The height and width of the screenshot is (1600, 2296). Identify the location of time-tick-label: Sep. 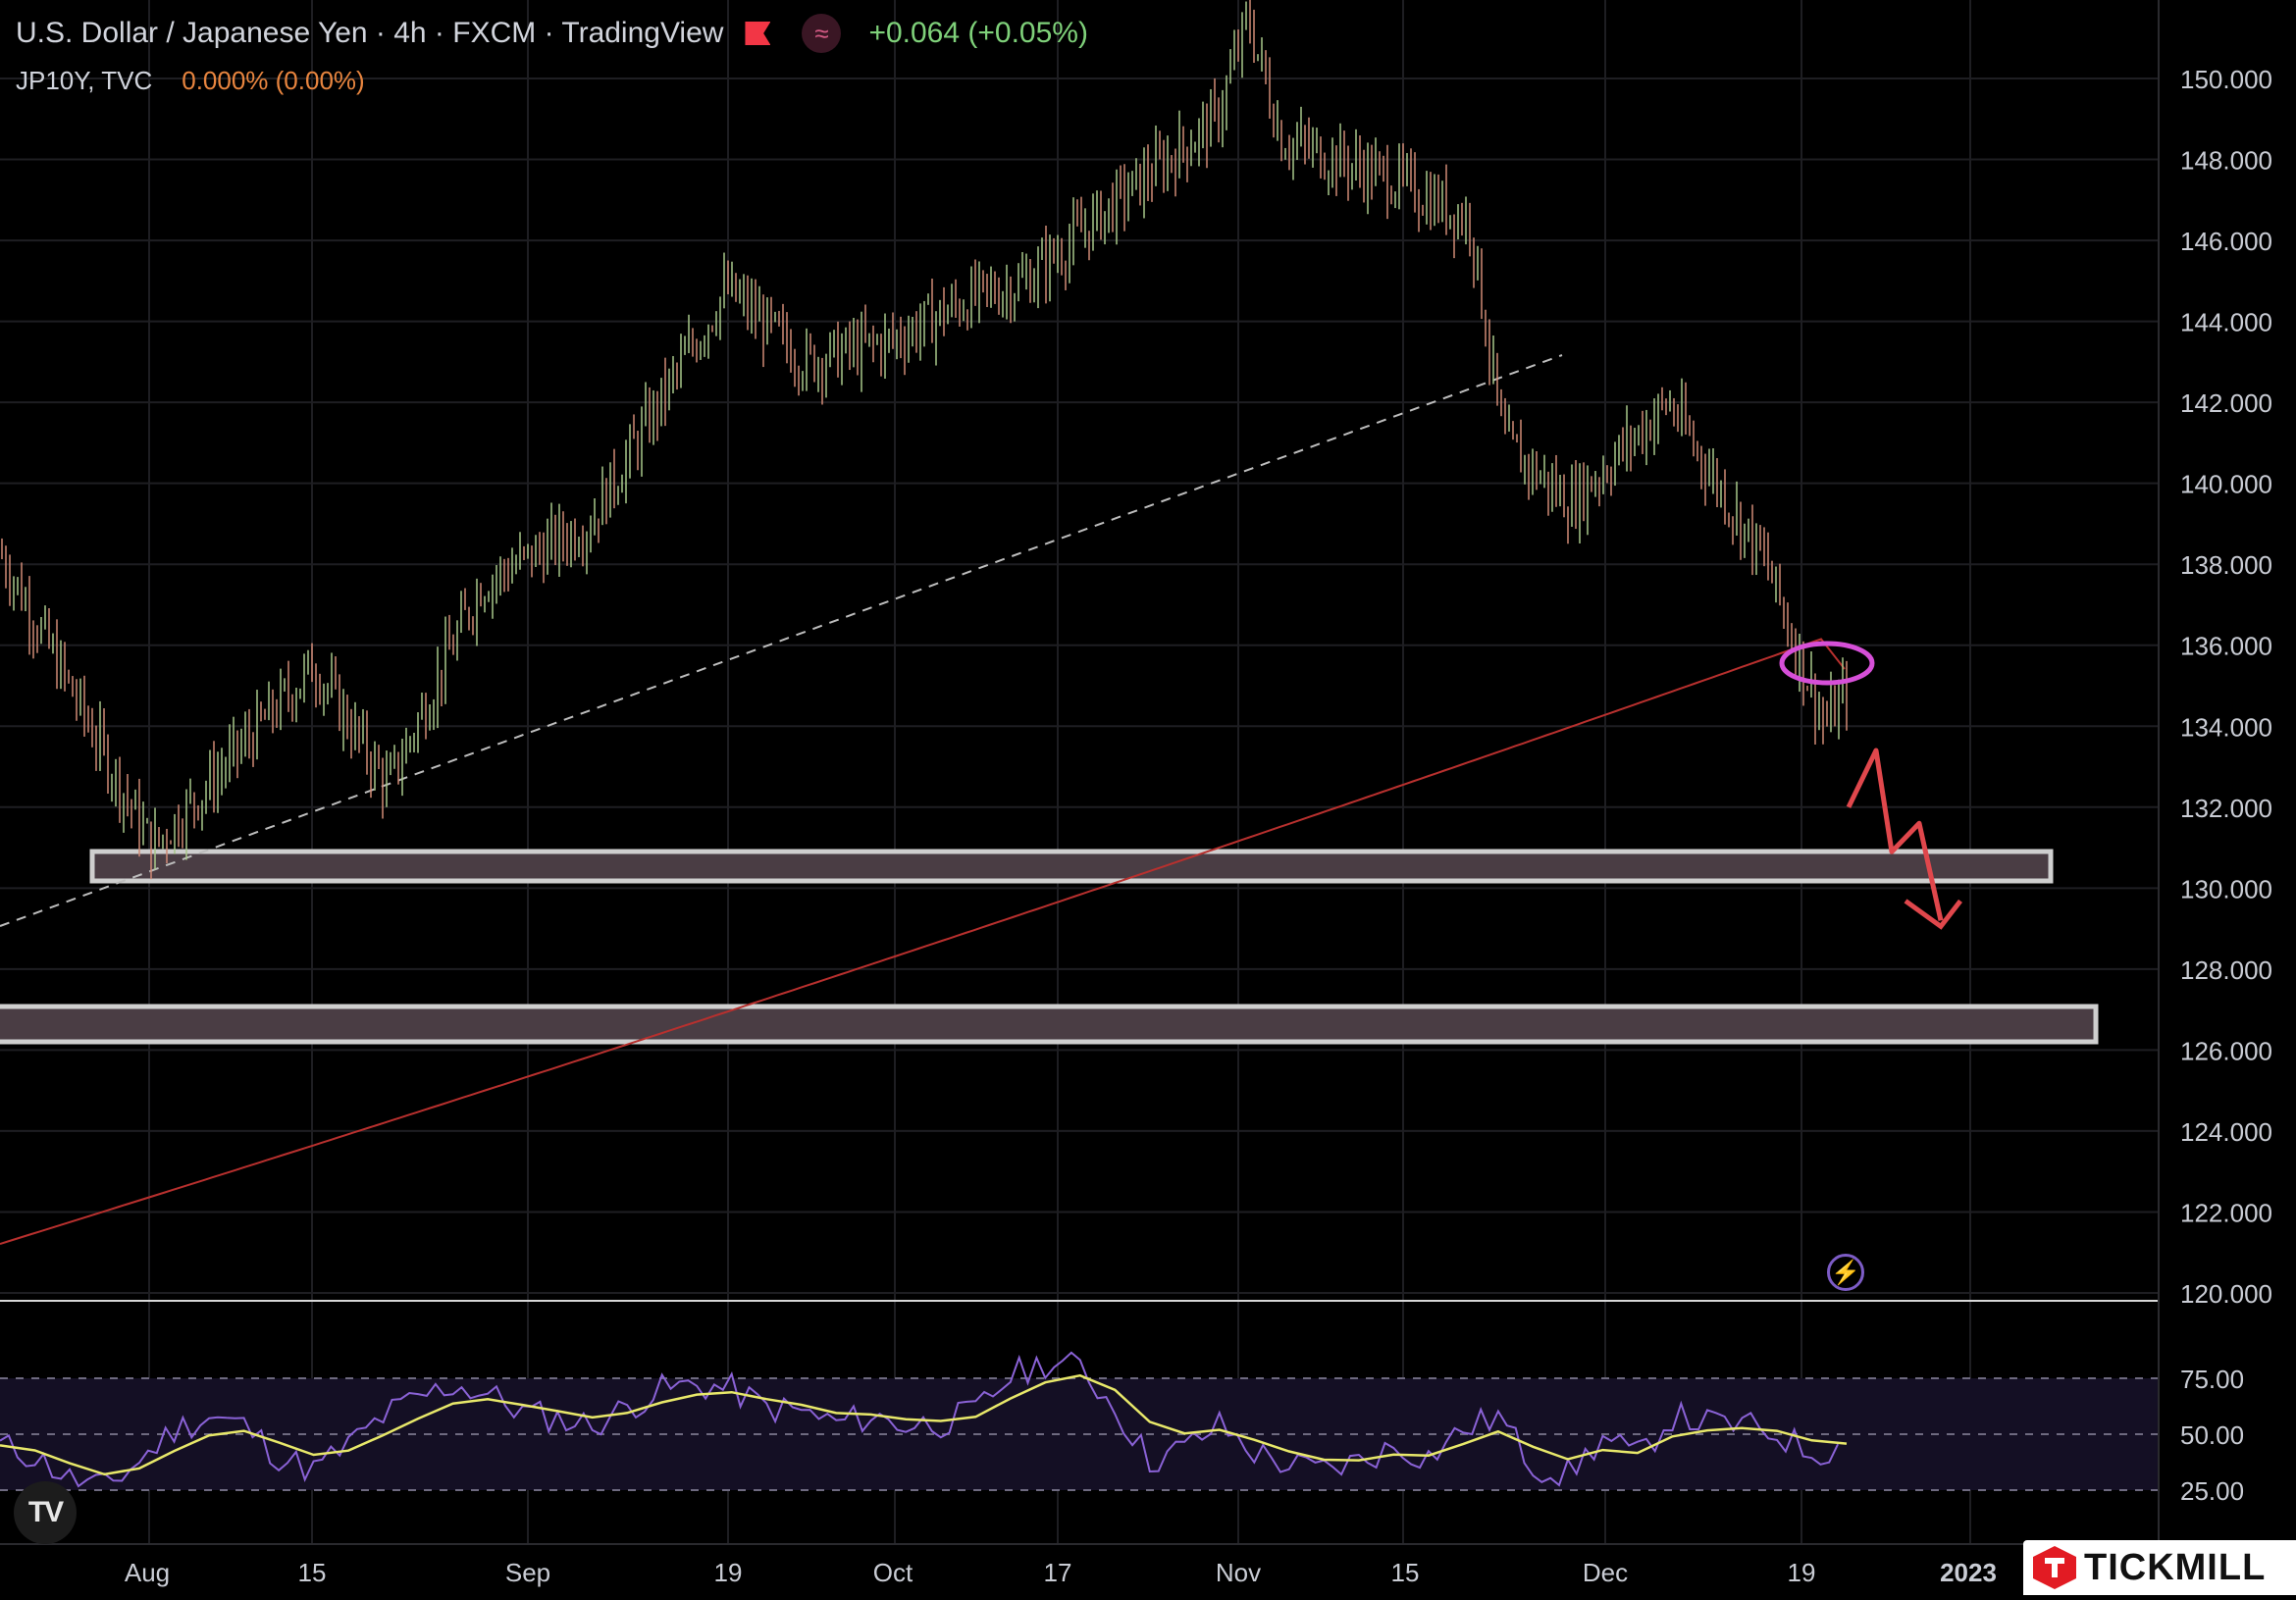
(527, 1572).